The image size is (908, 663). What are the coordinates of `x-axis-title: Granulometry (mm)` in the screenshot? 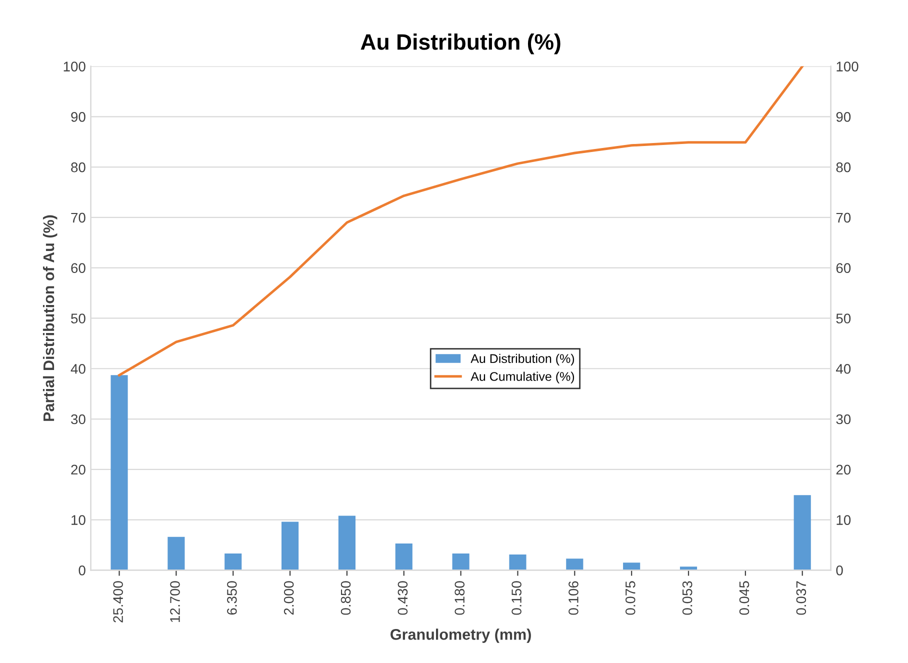 It's located at (460, 635).